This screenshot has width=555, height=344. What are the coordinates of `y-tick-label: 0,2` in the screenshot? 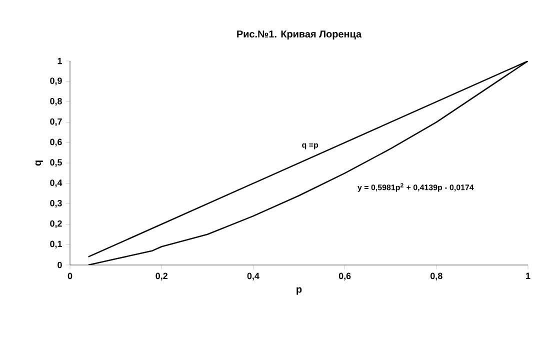 It's located at (56, 224).